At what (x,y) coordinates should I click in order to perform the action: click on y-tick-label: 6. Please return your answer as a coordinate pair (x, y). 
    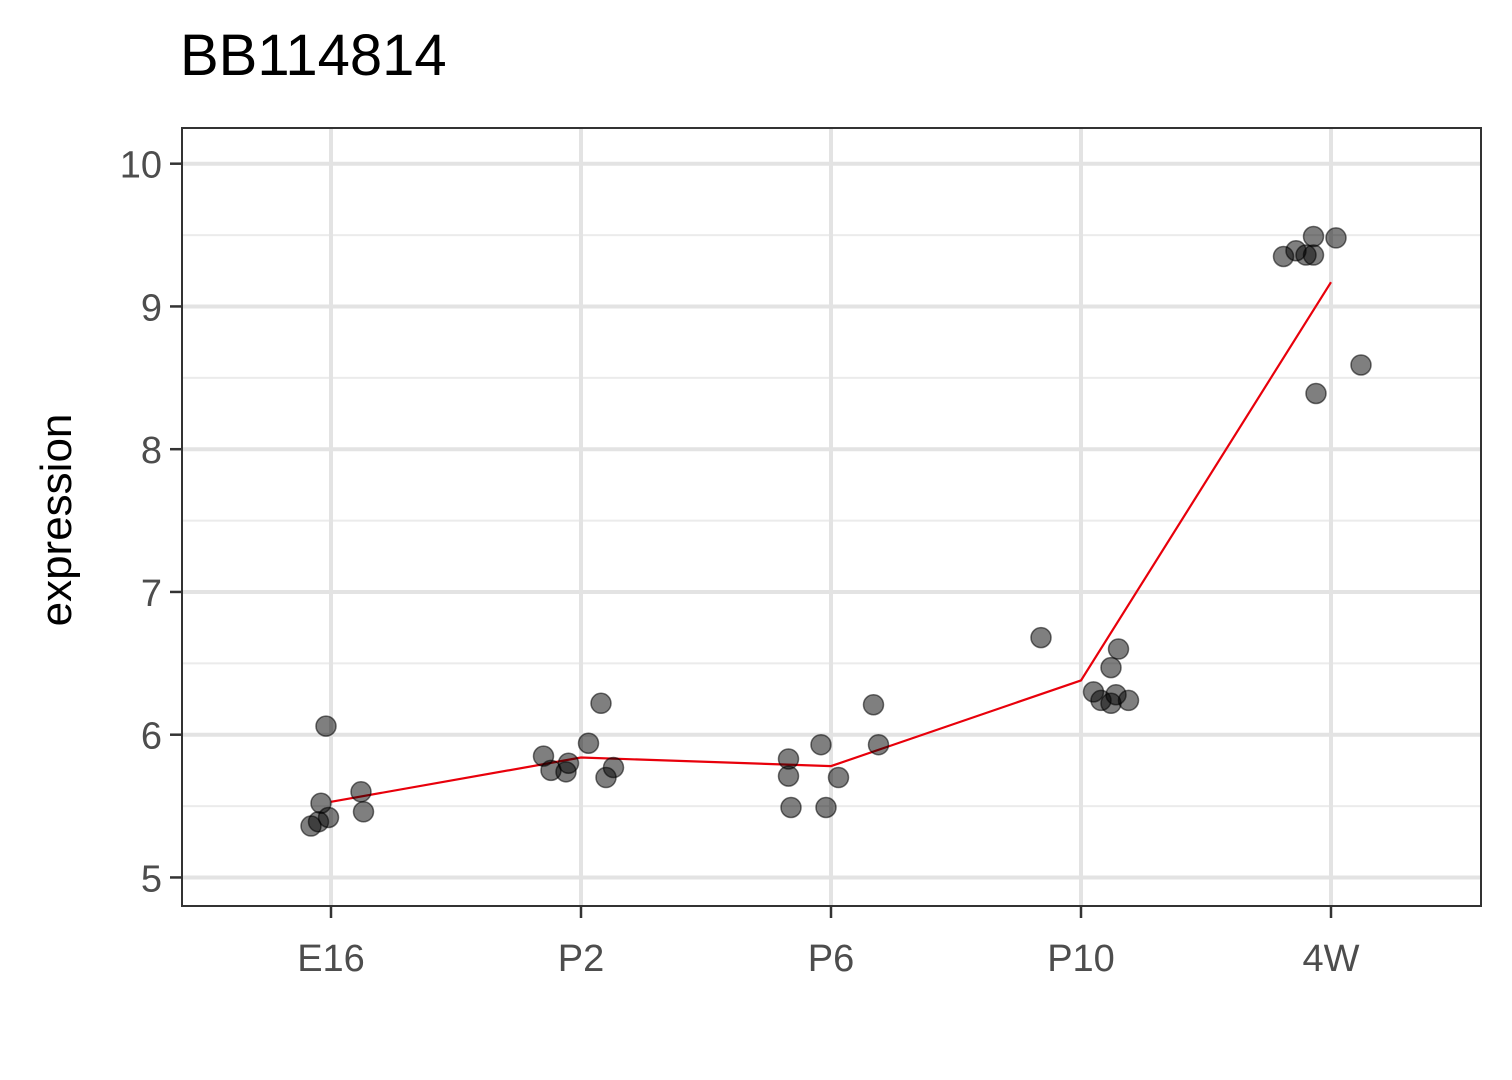
    Looking at the image, I should click on (151, 737).